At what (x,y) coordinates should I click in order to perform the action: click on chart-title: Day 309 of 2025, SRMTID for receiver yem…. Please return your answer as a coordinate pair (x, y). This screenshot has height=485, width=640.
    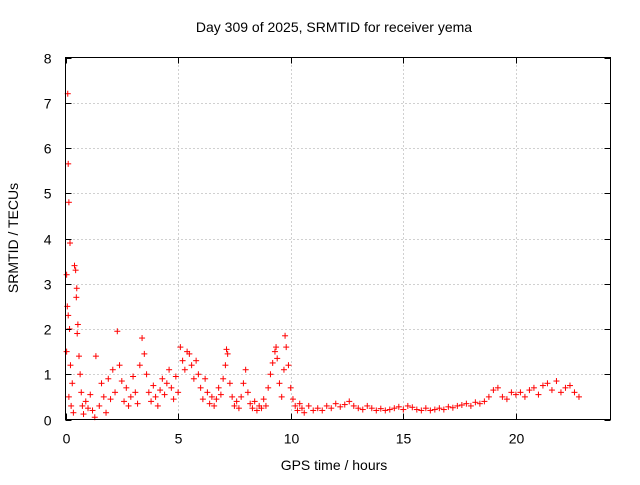
    Looking at the image, I should click on (334, 27).